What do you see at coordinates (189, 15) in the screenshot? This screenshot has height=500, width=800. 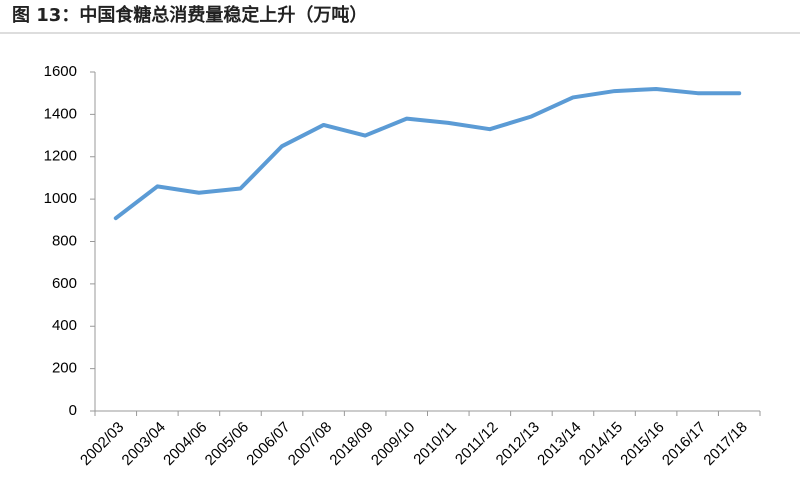 I see `chart-title: 图 13：中国食糖总消费量稳定上升（万吨）` at bounding box center [189, 15].